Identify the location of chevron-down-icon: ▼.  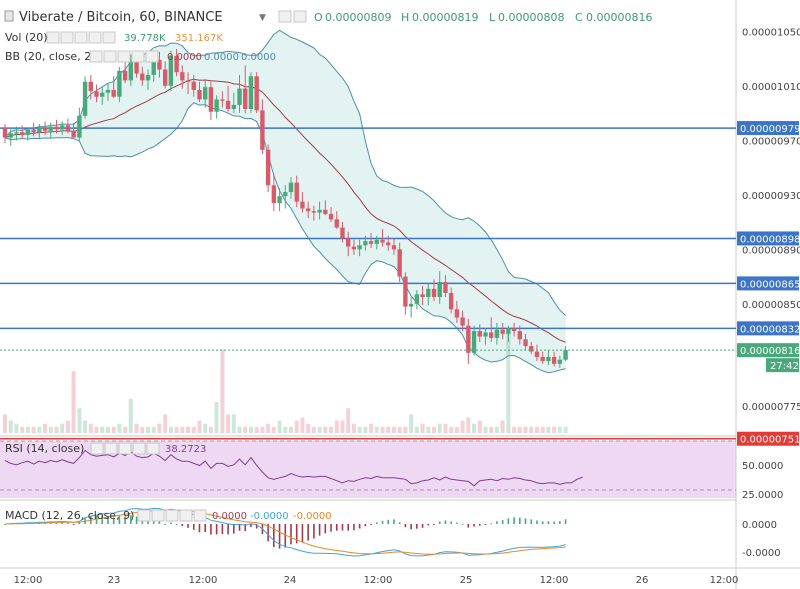
(262, 18).